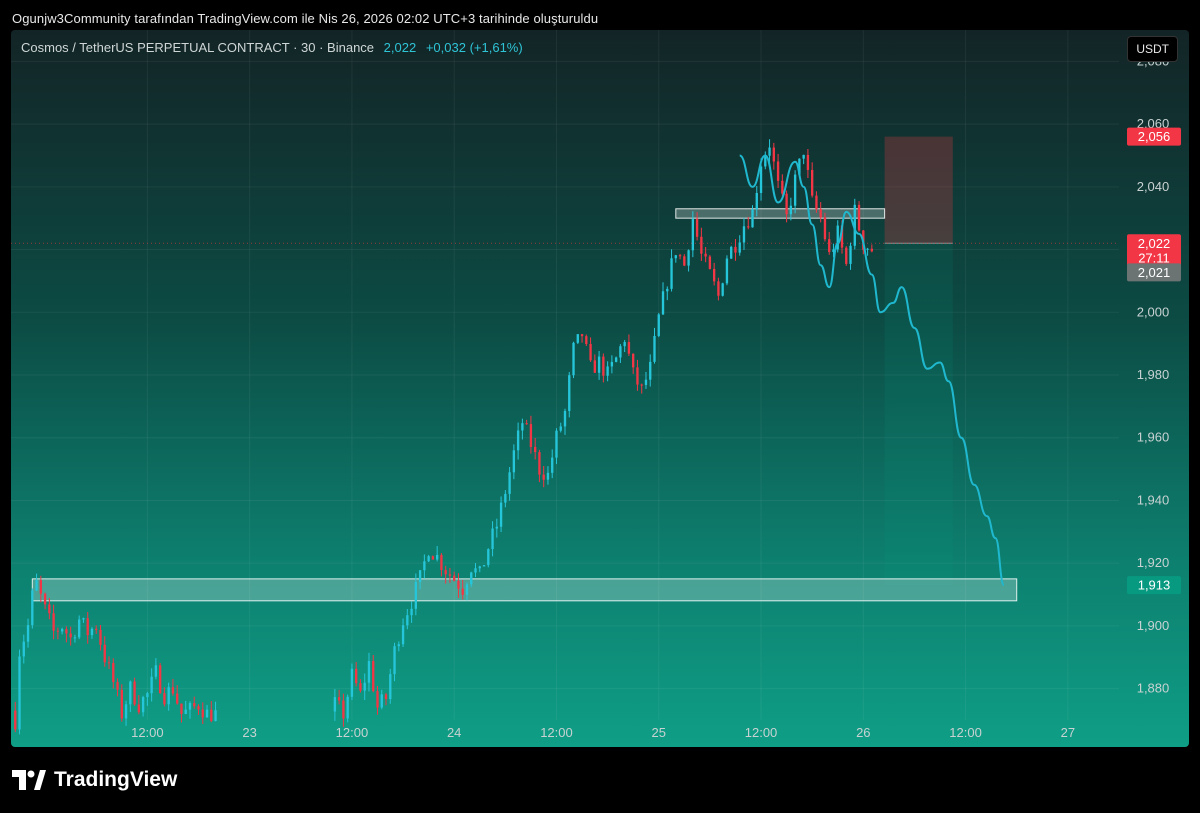  What do you see at coordinates (116, 779) in the screenshot?
I see `brand-name: TradingView` at bounding box center [116, 779].